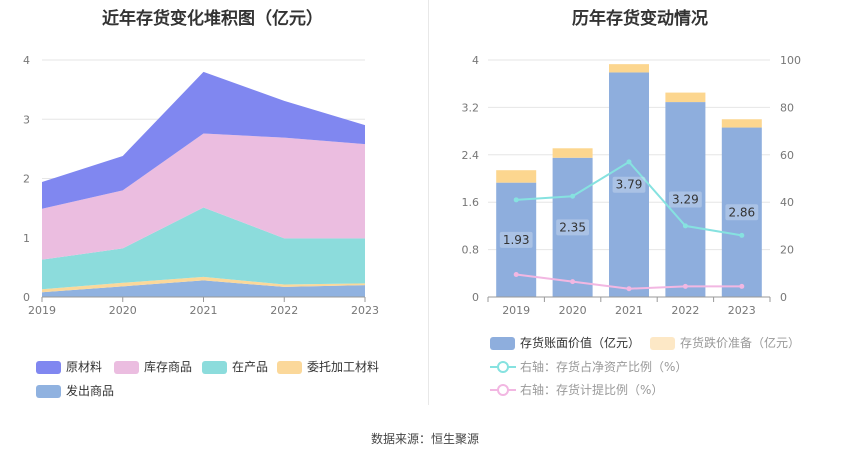  What do you see at coordinates (471, 155) in the screenshot?
I see `right-left-y-tick-label: 2.4` at bounding box center [471, 155].